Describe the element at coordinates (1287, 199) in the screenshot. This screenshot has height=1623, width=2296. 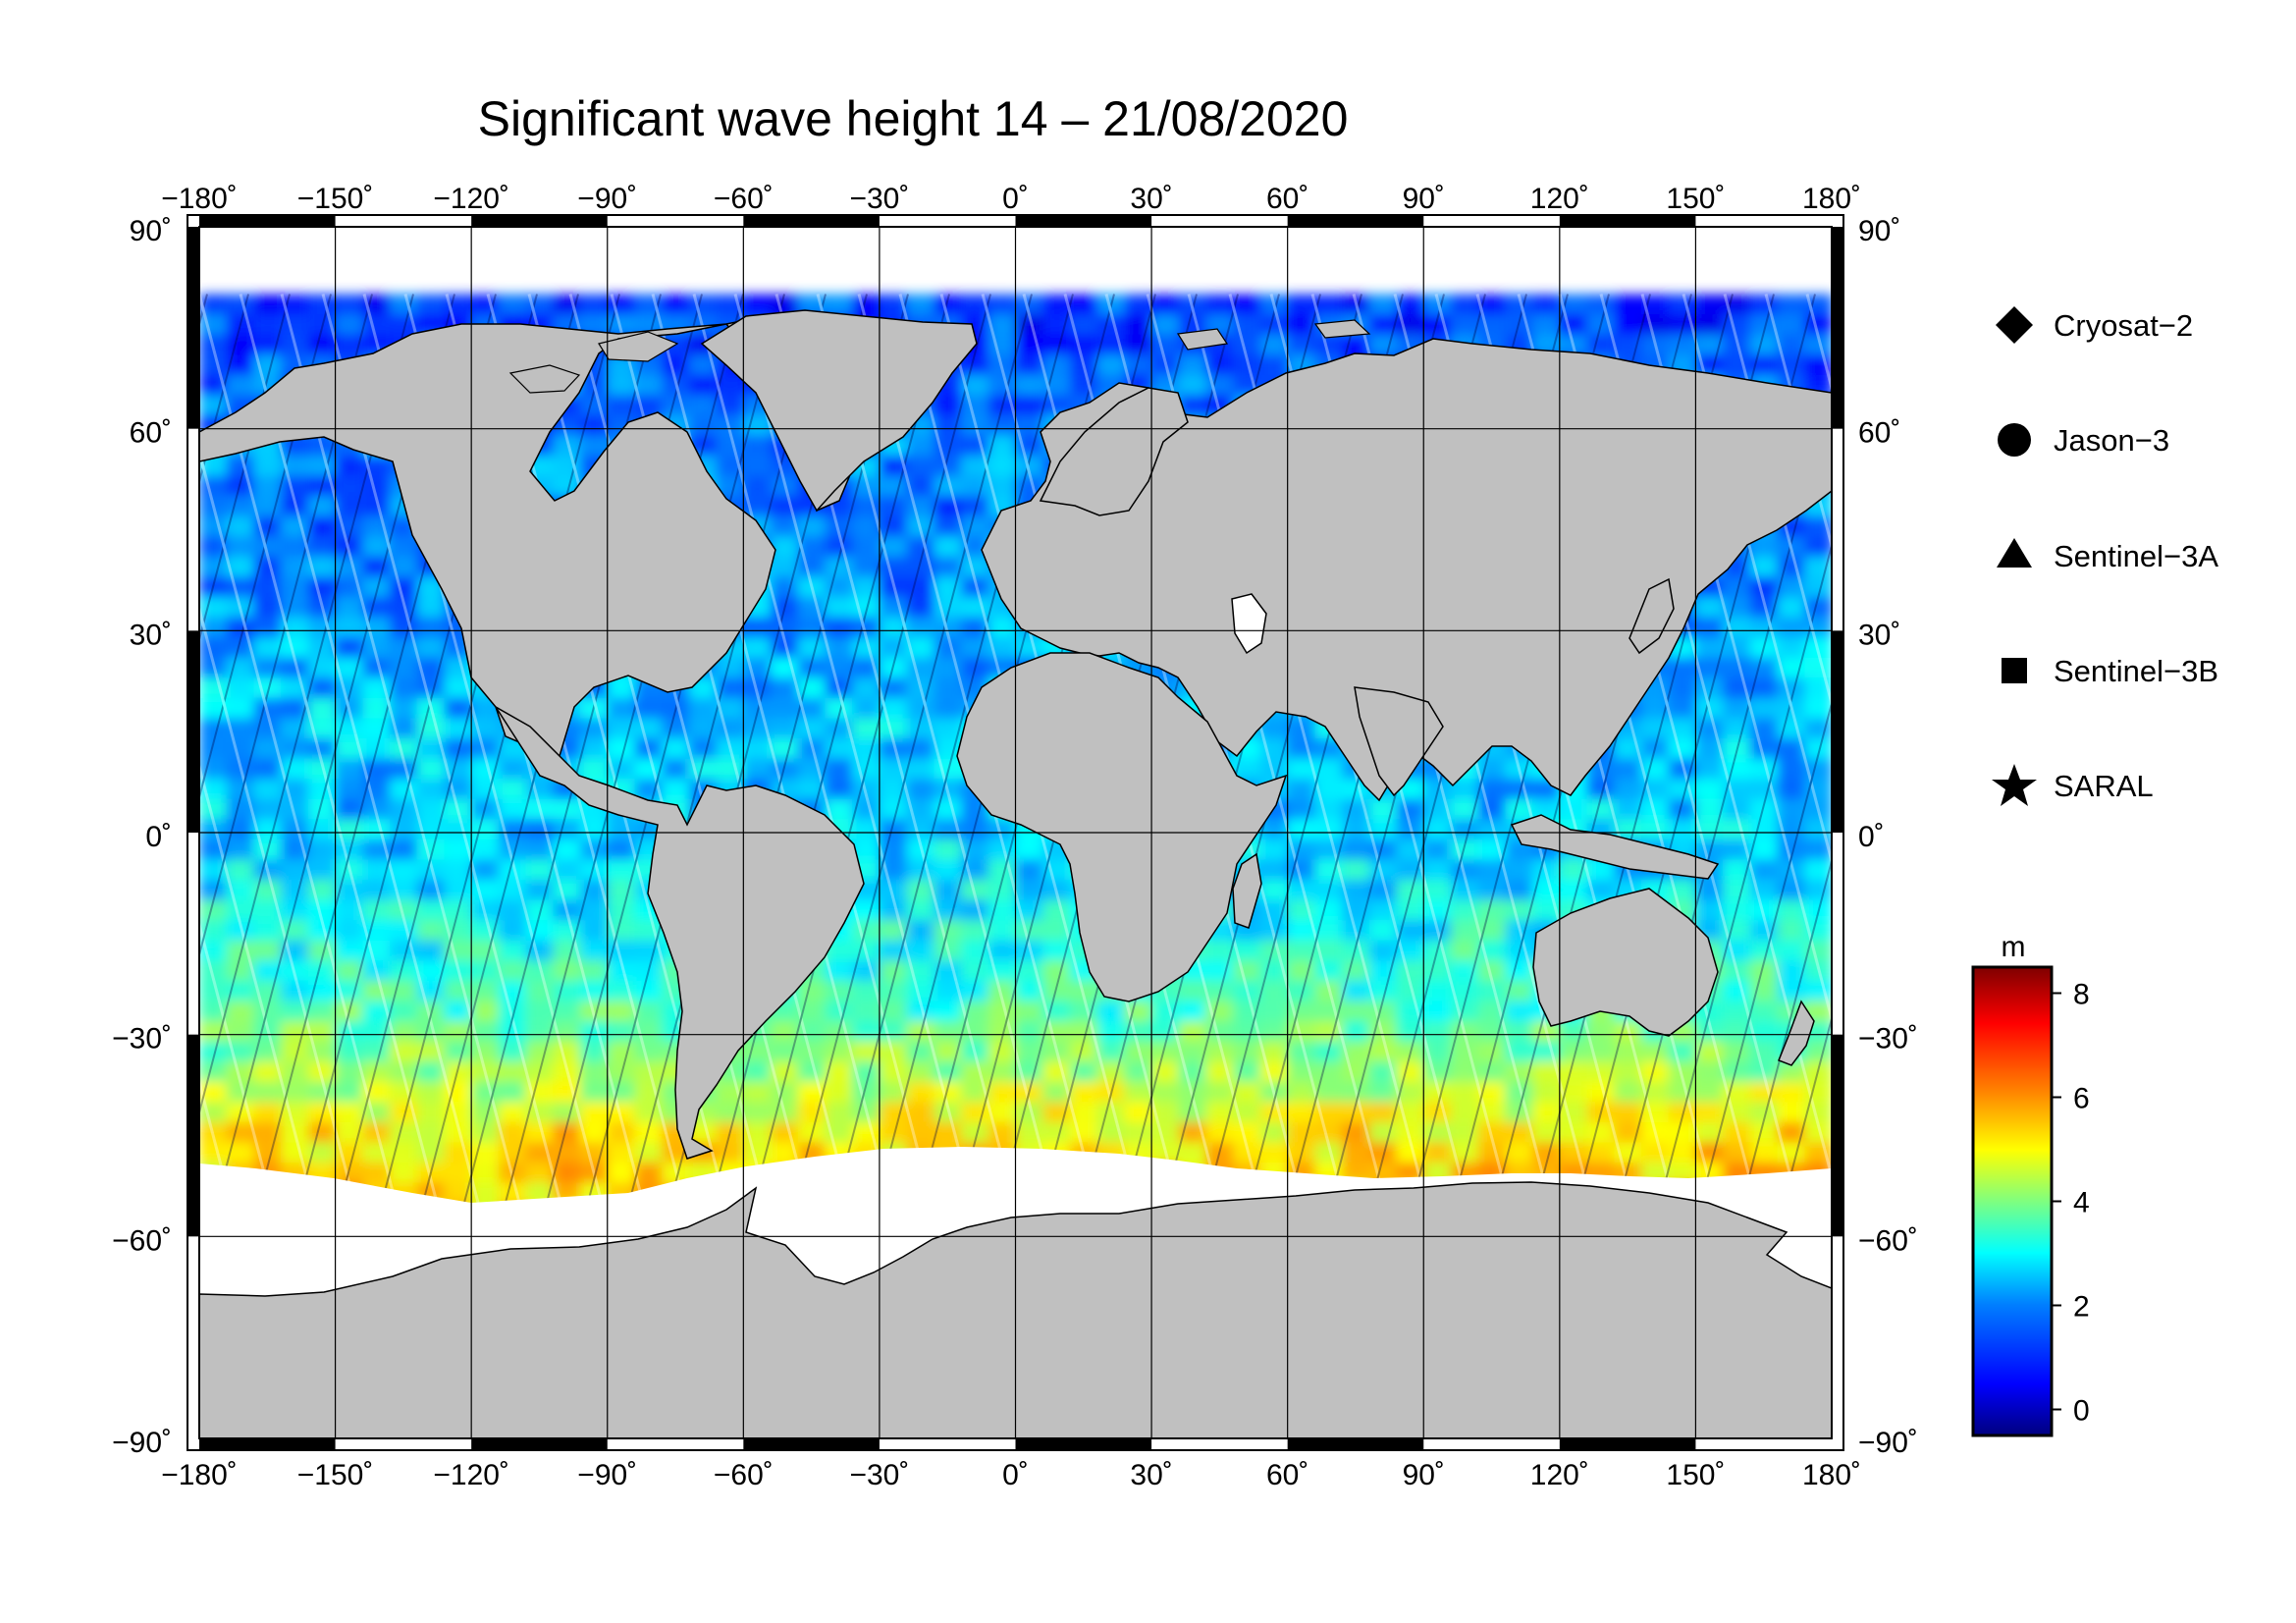
I see `lon-tick-label: 60˚` at that location.